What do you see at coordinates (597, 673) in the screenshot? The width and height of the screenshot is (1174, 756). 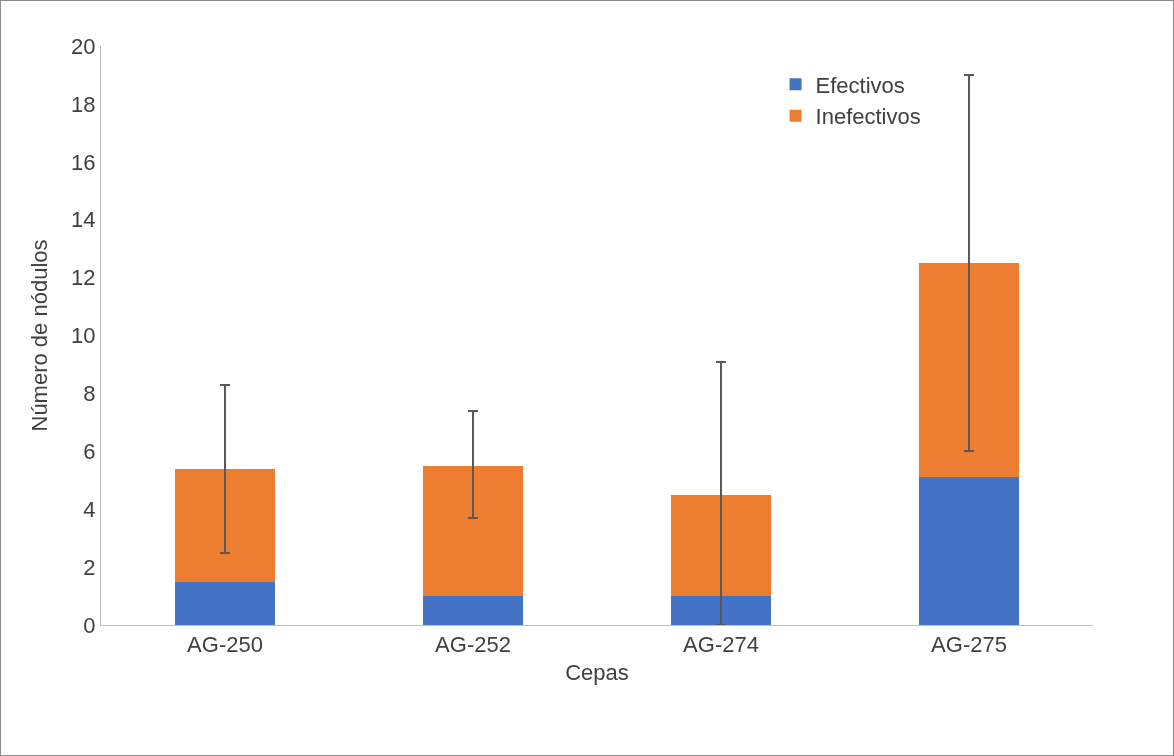 I see `x-axis-title: Cepas` at bounding box center [597, 673].